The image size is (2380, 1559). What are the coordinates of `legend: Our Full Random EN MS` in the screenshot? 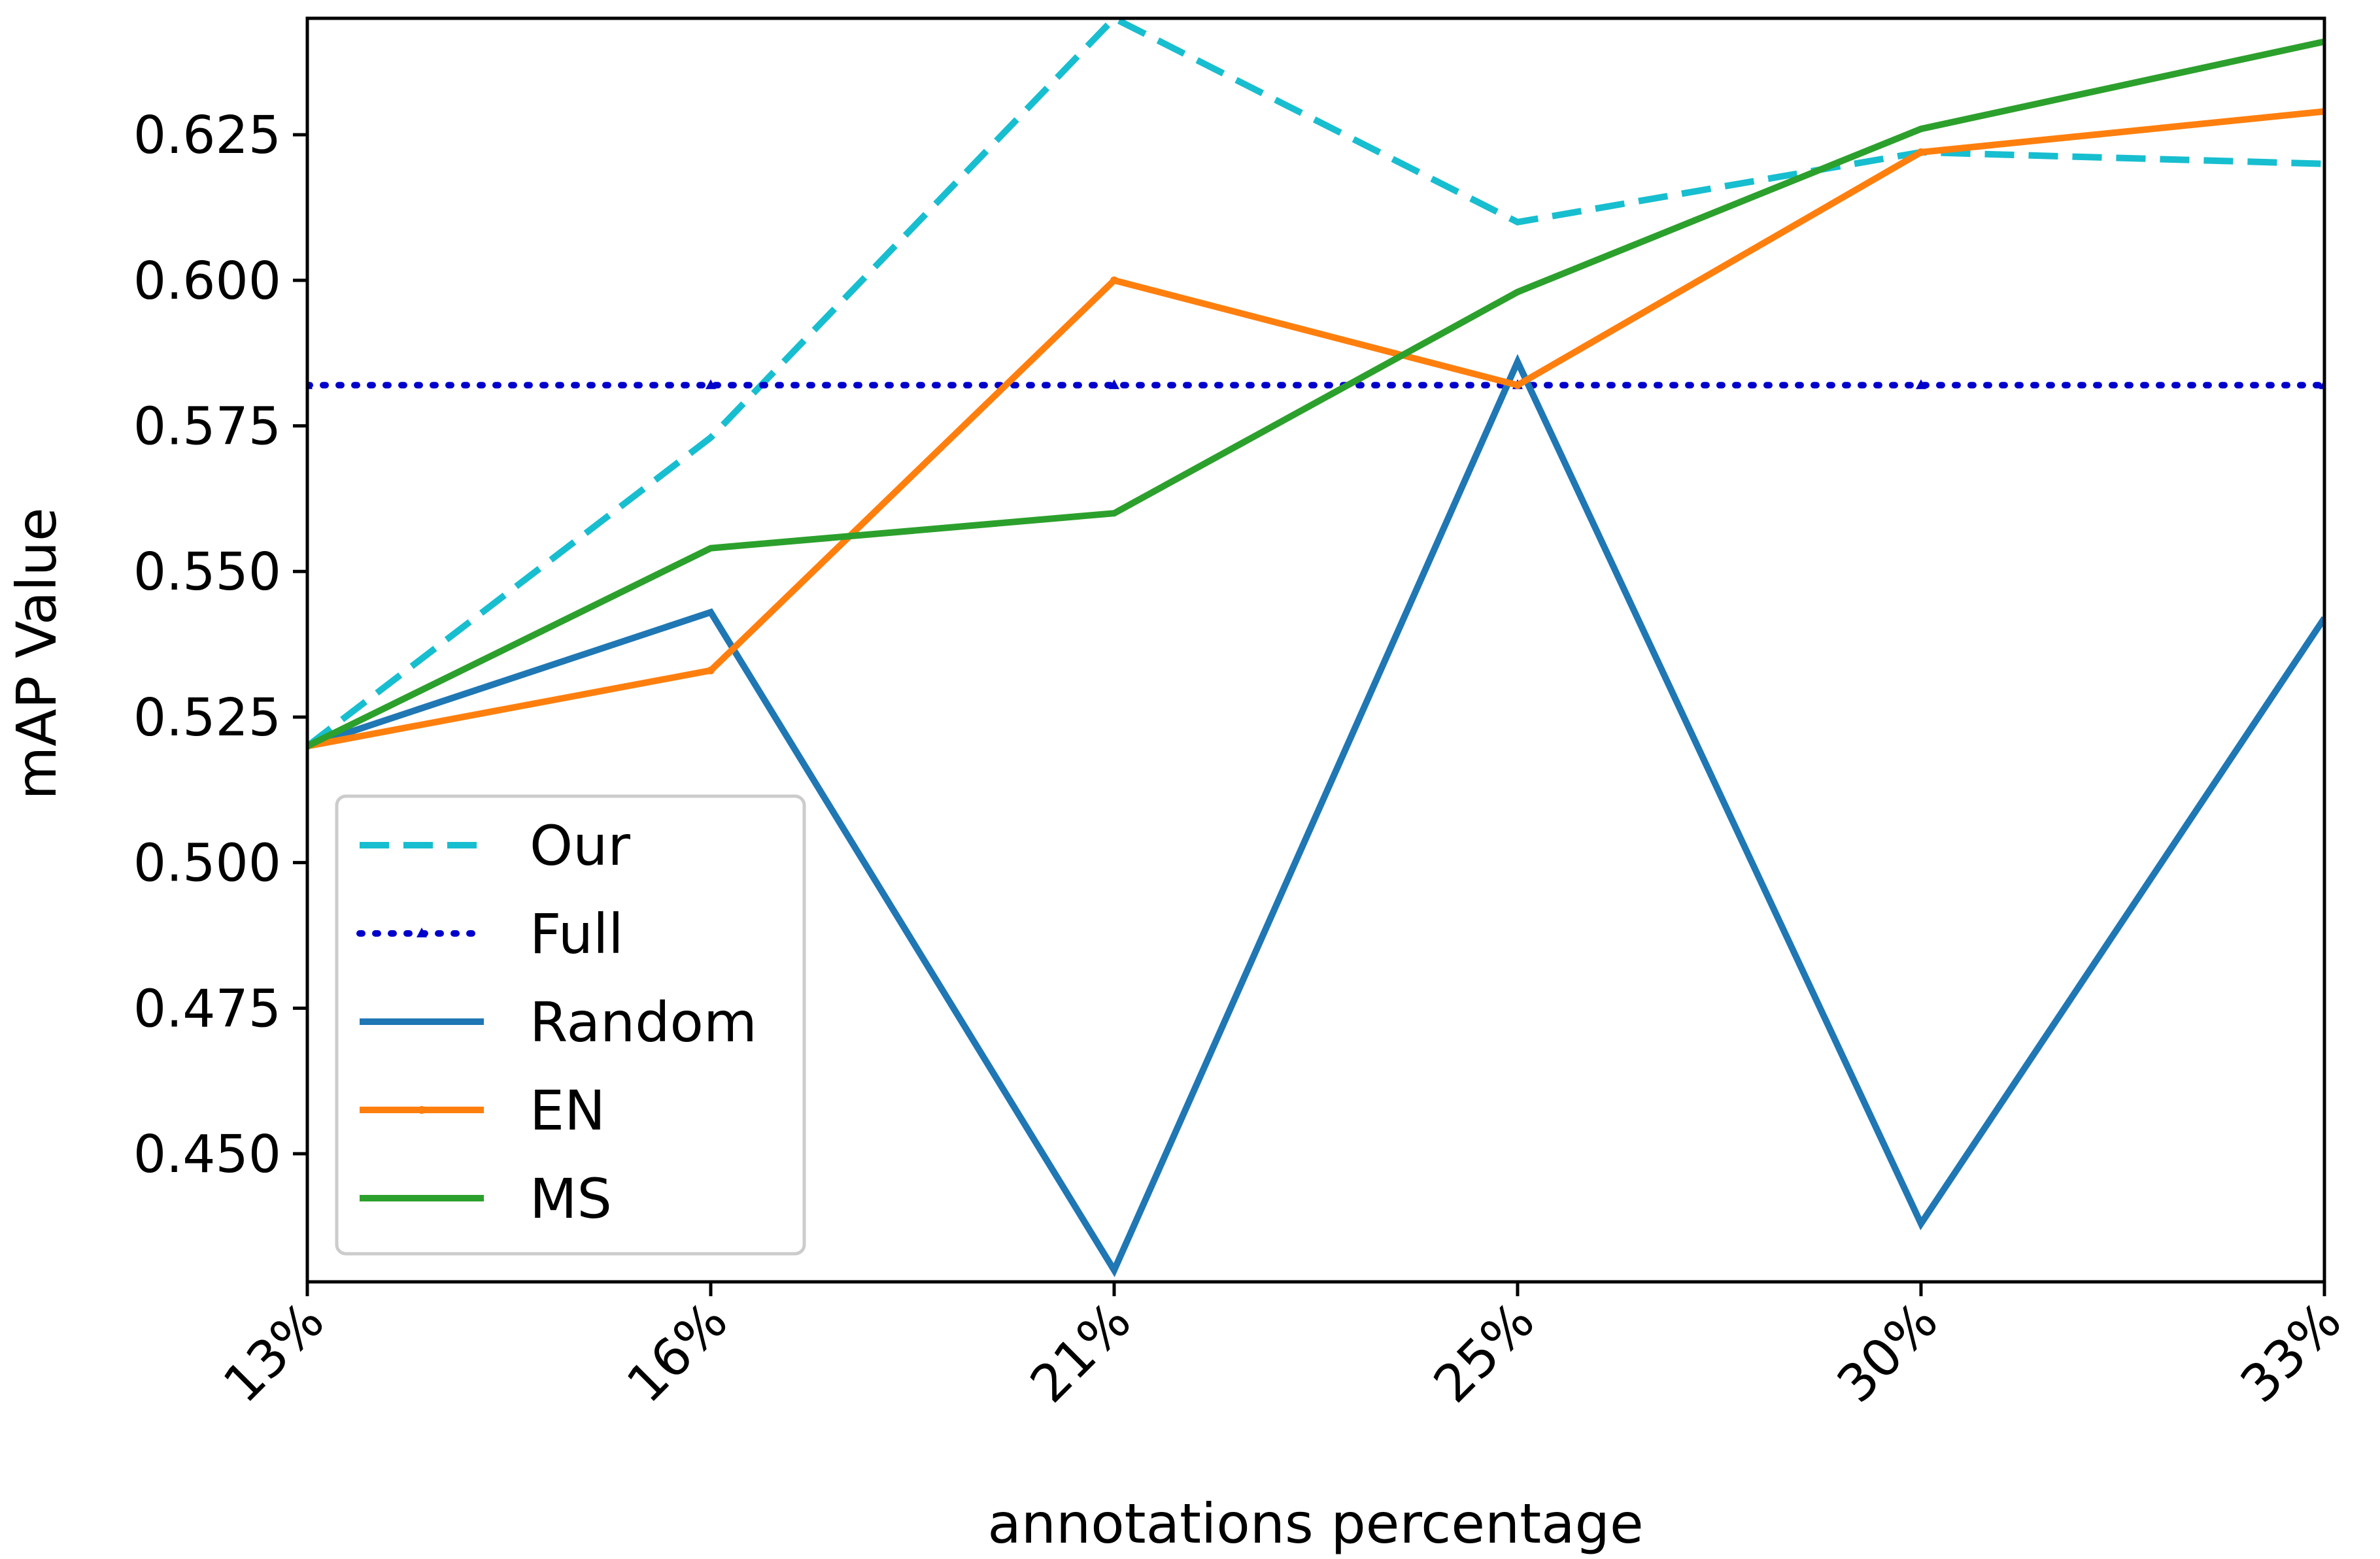 It's located at (570, 1025).